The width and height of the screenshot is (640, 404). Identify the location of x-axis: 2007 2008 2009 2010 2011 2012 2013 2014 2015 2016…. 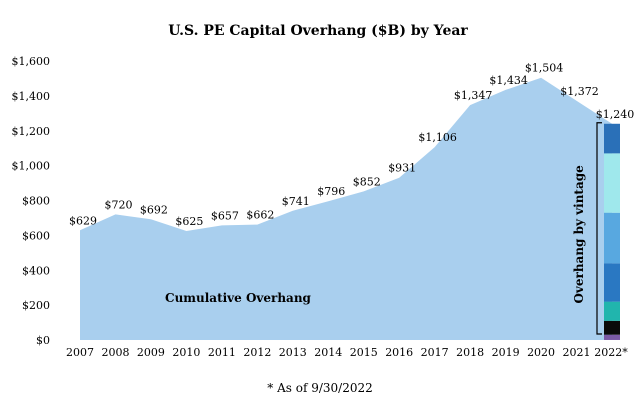
(347, 352).